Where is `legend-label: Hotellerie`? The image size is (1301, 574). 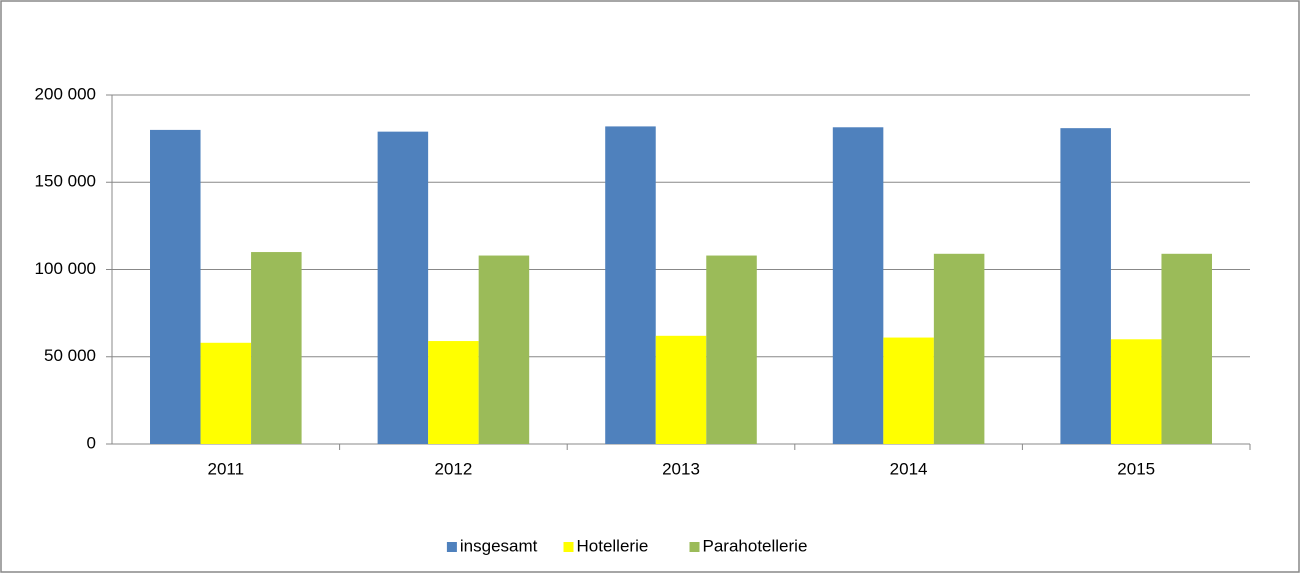
legend-label: Hotellerie is located at coordinates (613, 545).